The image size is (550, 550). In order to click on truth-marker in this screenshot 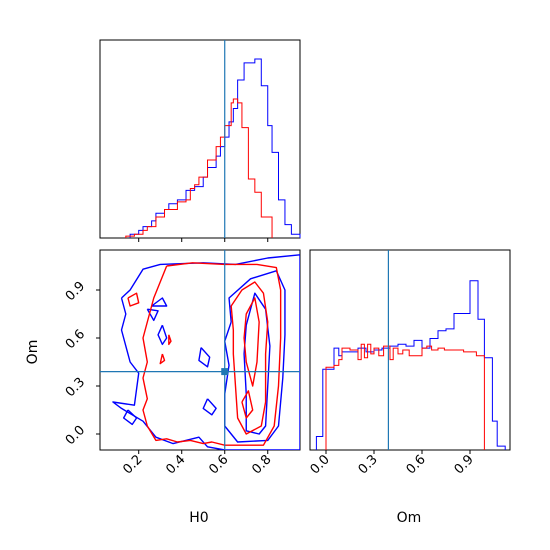, I will do `click(225, 372)`.